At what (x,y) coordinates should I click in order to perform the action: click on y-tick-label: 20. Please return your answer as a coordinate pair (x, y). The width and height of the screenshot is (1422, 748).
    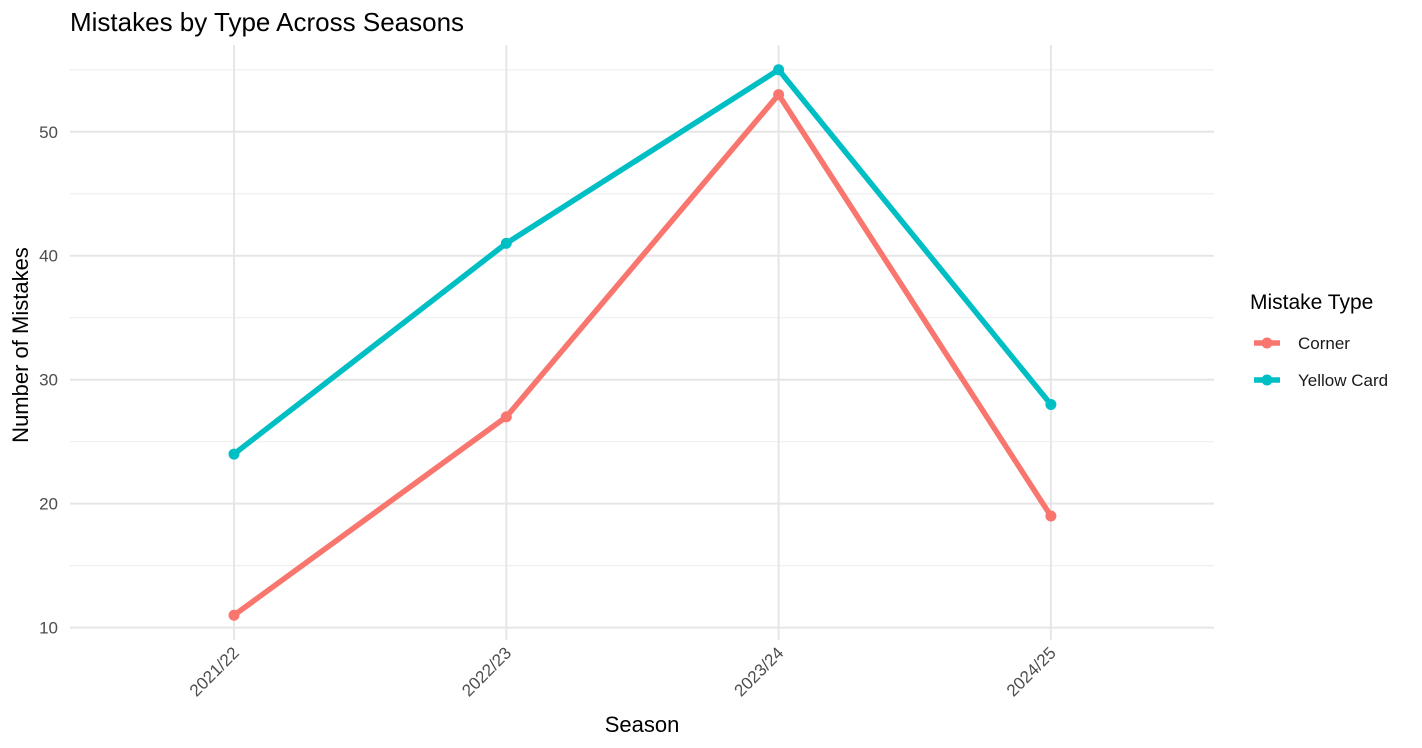
    Looking at the image, I should click on (48, 504).